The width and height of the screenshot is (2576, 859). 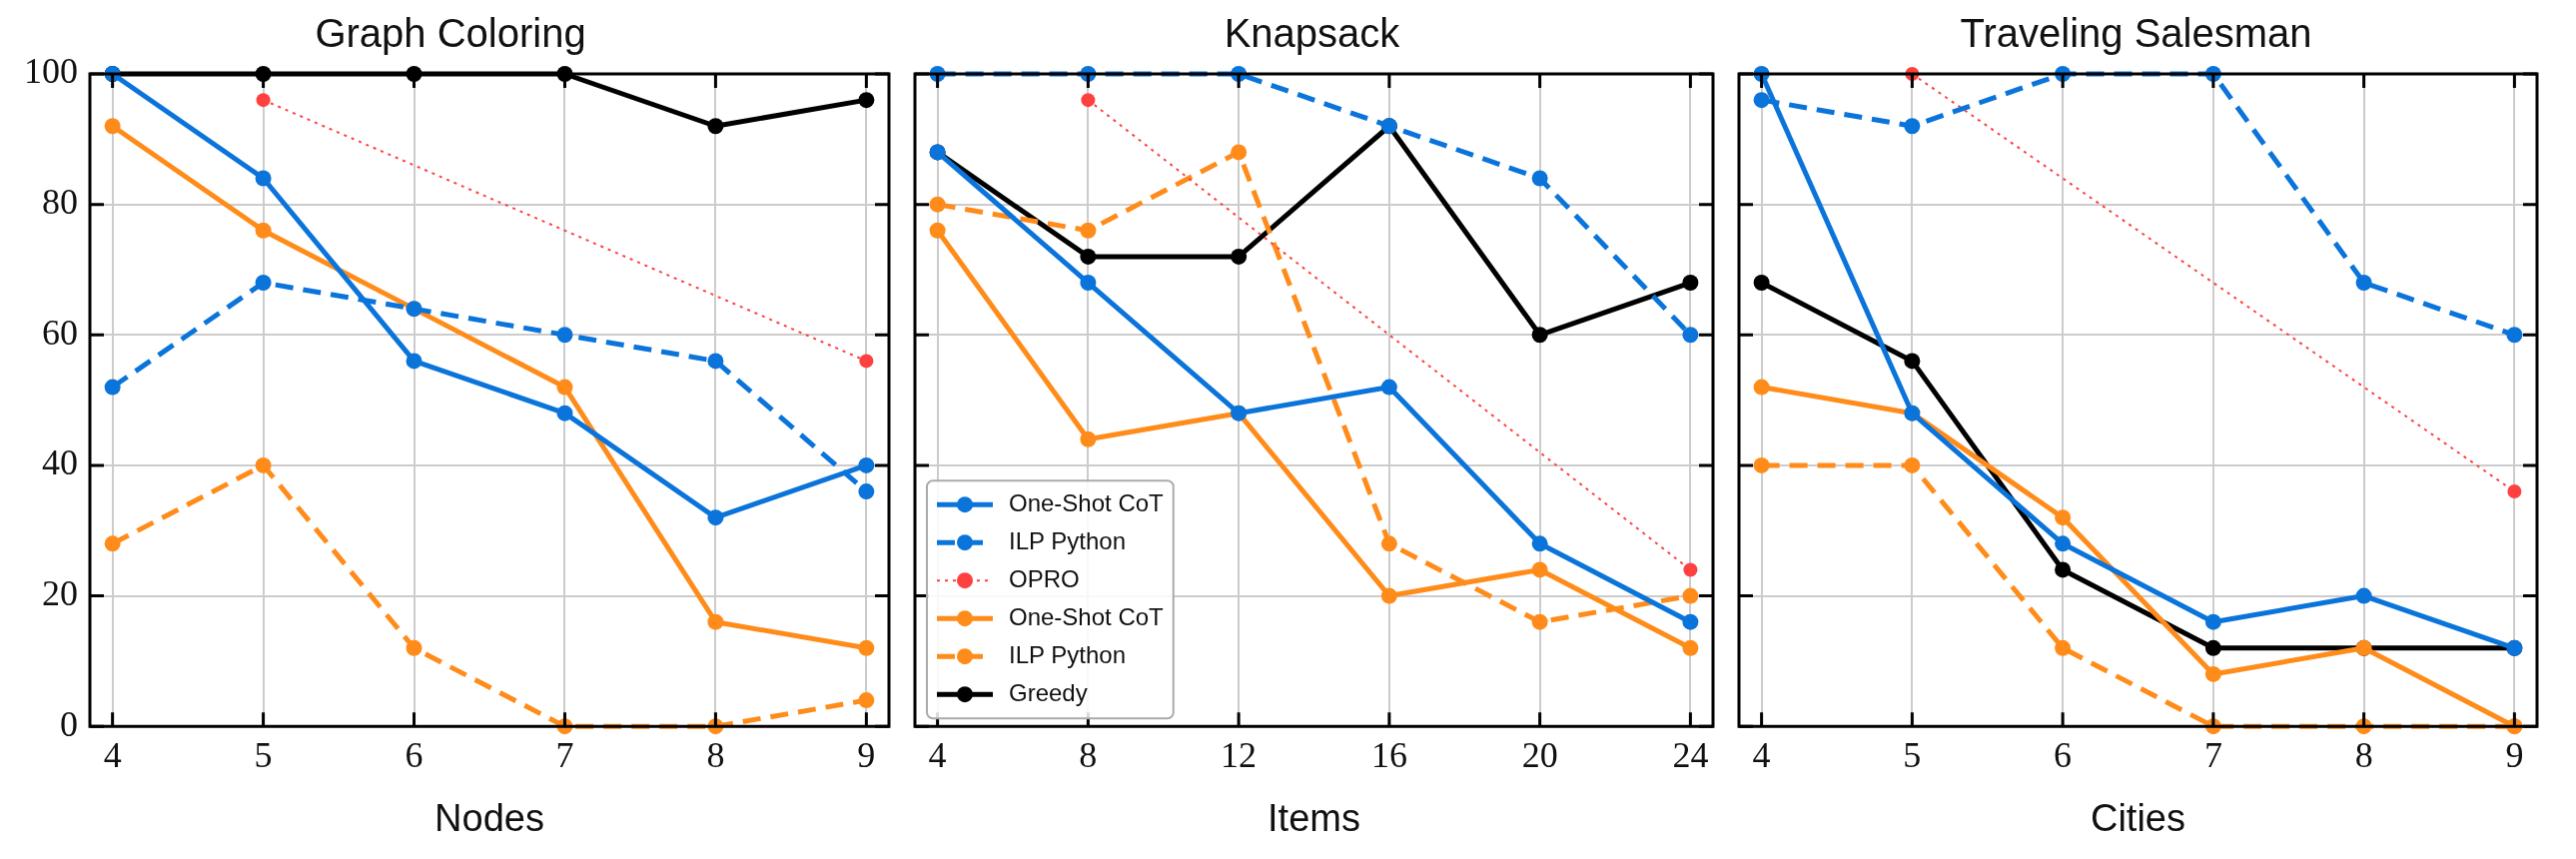 What do you see at coordinates (60, 462) in the screenshot?
I see `y-tick-label: 40` at bounding box center [60, 462].